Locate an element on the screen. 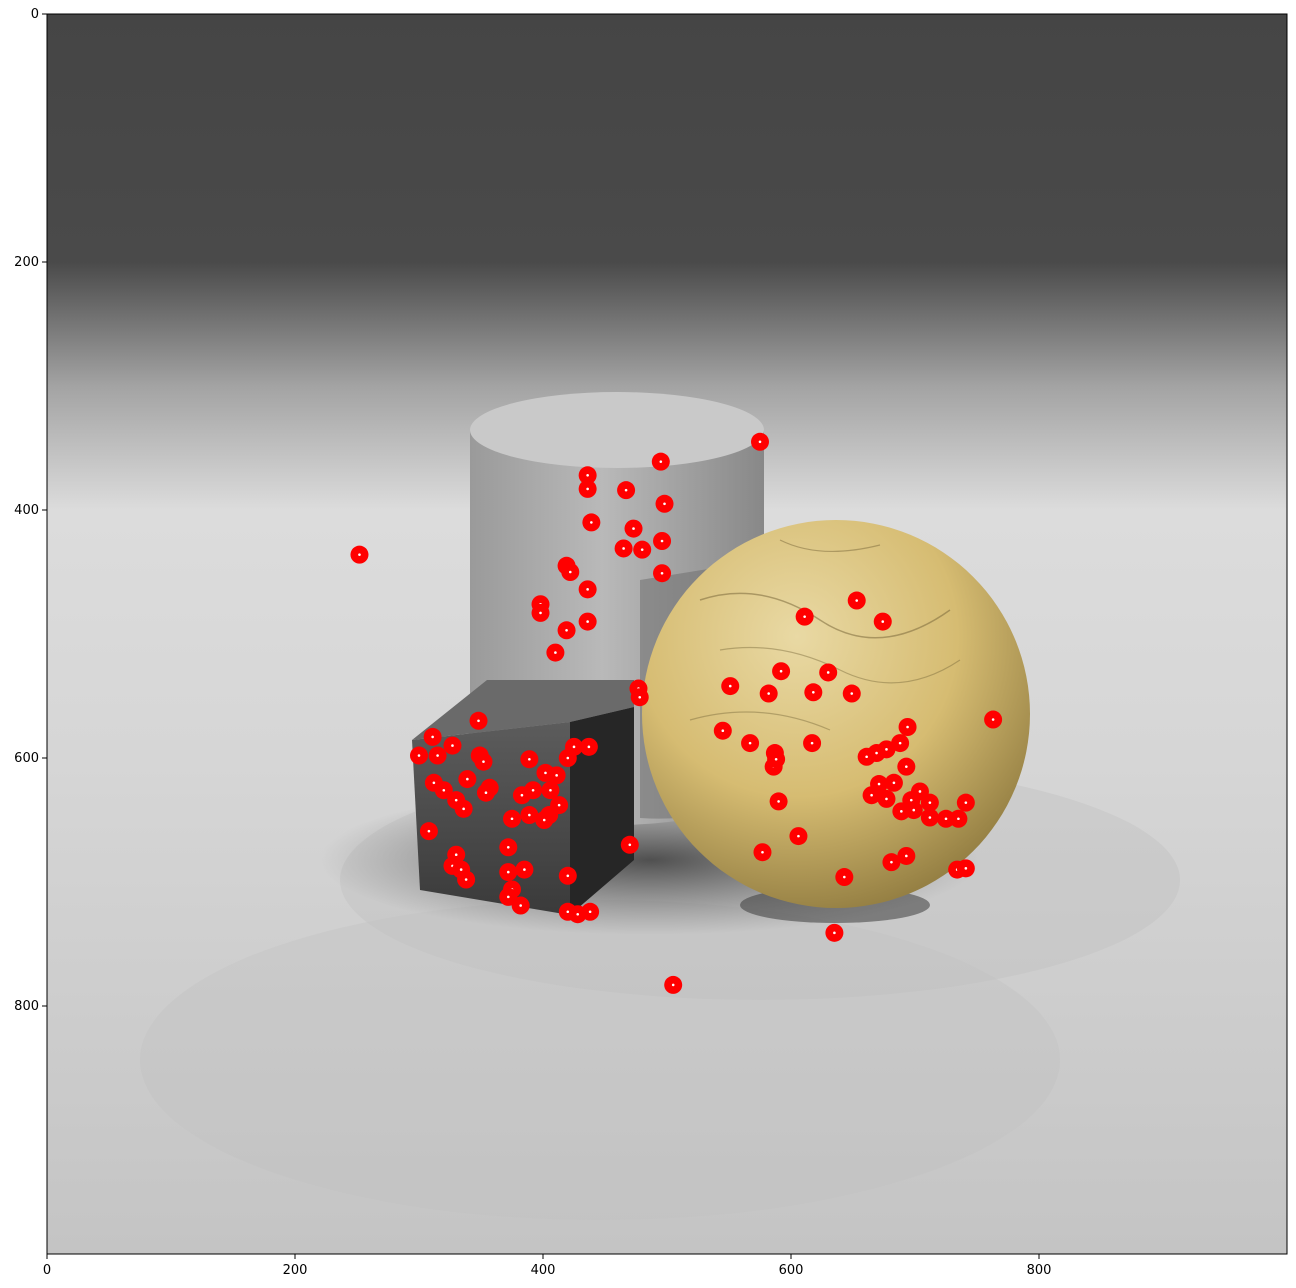 The height and width of the screenshot is (1288, 1296). x-tick-label: 0 is located at coordinates (47, 1270).